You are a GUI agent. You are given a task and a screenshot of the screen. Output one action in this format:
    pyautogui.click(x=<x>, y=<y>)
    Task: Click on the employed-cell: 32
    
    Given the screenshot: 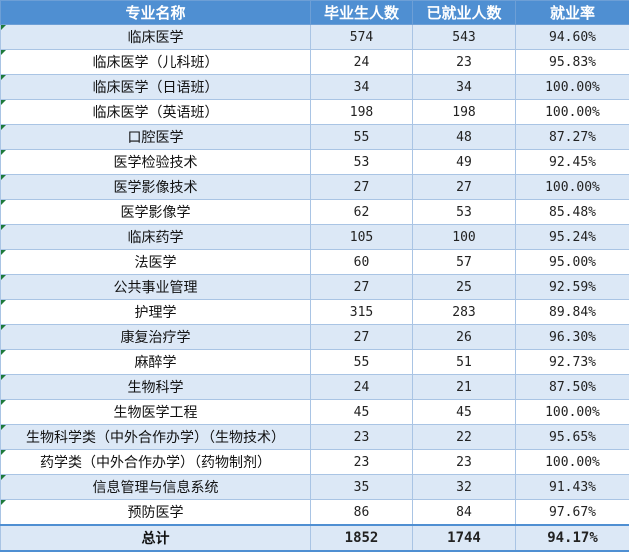 What is the action you would take?
    pyautogui.click(x=464, y=487)
    